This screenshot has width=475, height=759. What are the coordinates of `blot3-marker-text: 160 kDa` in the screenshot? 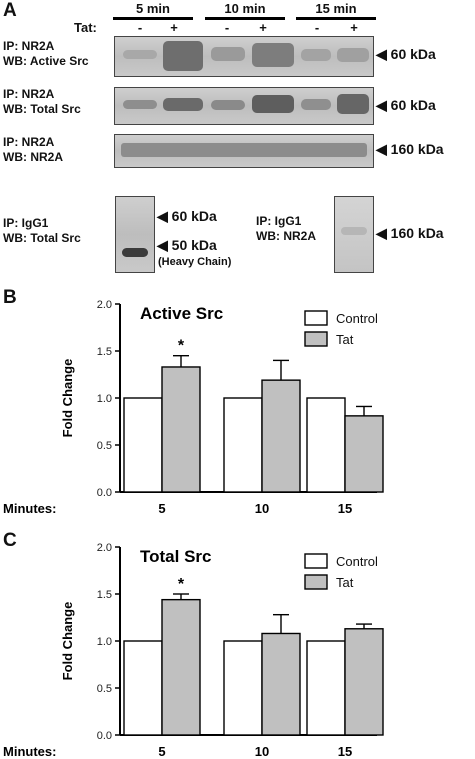 It's located at (417, 149).